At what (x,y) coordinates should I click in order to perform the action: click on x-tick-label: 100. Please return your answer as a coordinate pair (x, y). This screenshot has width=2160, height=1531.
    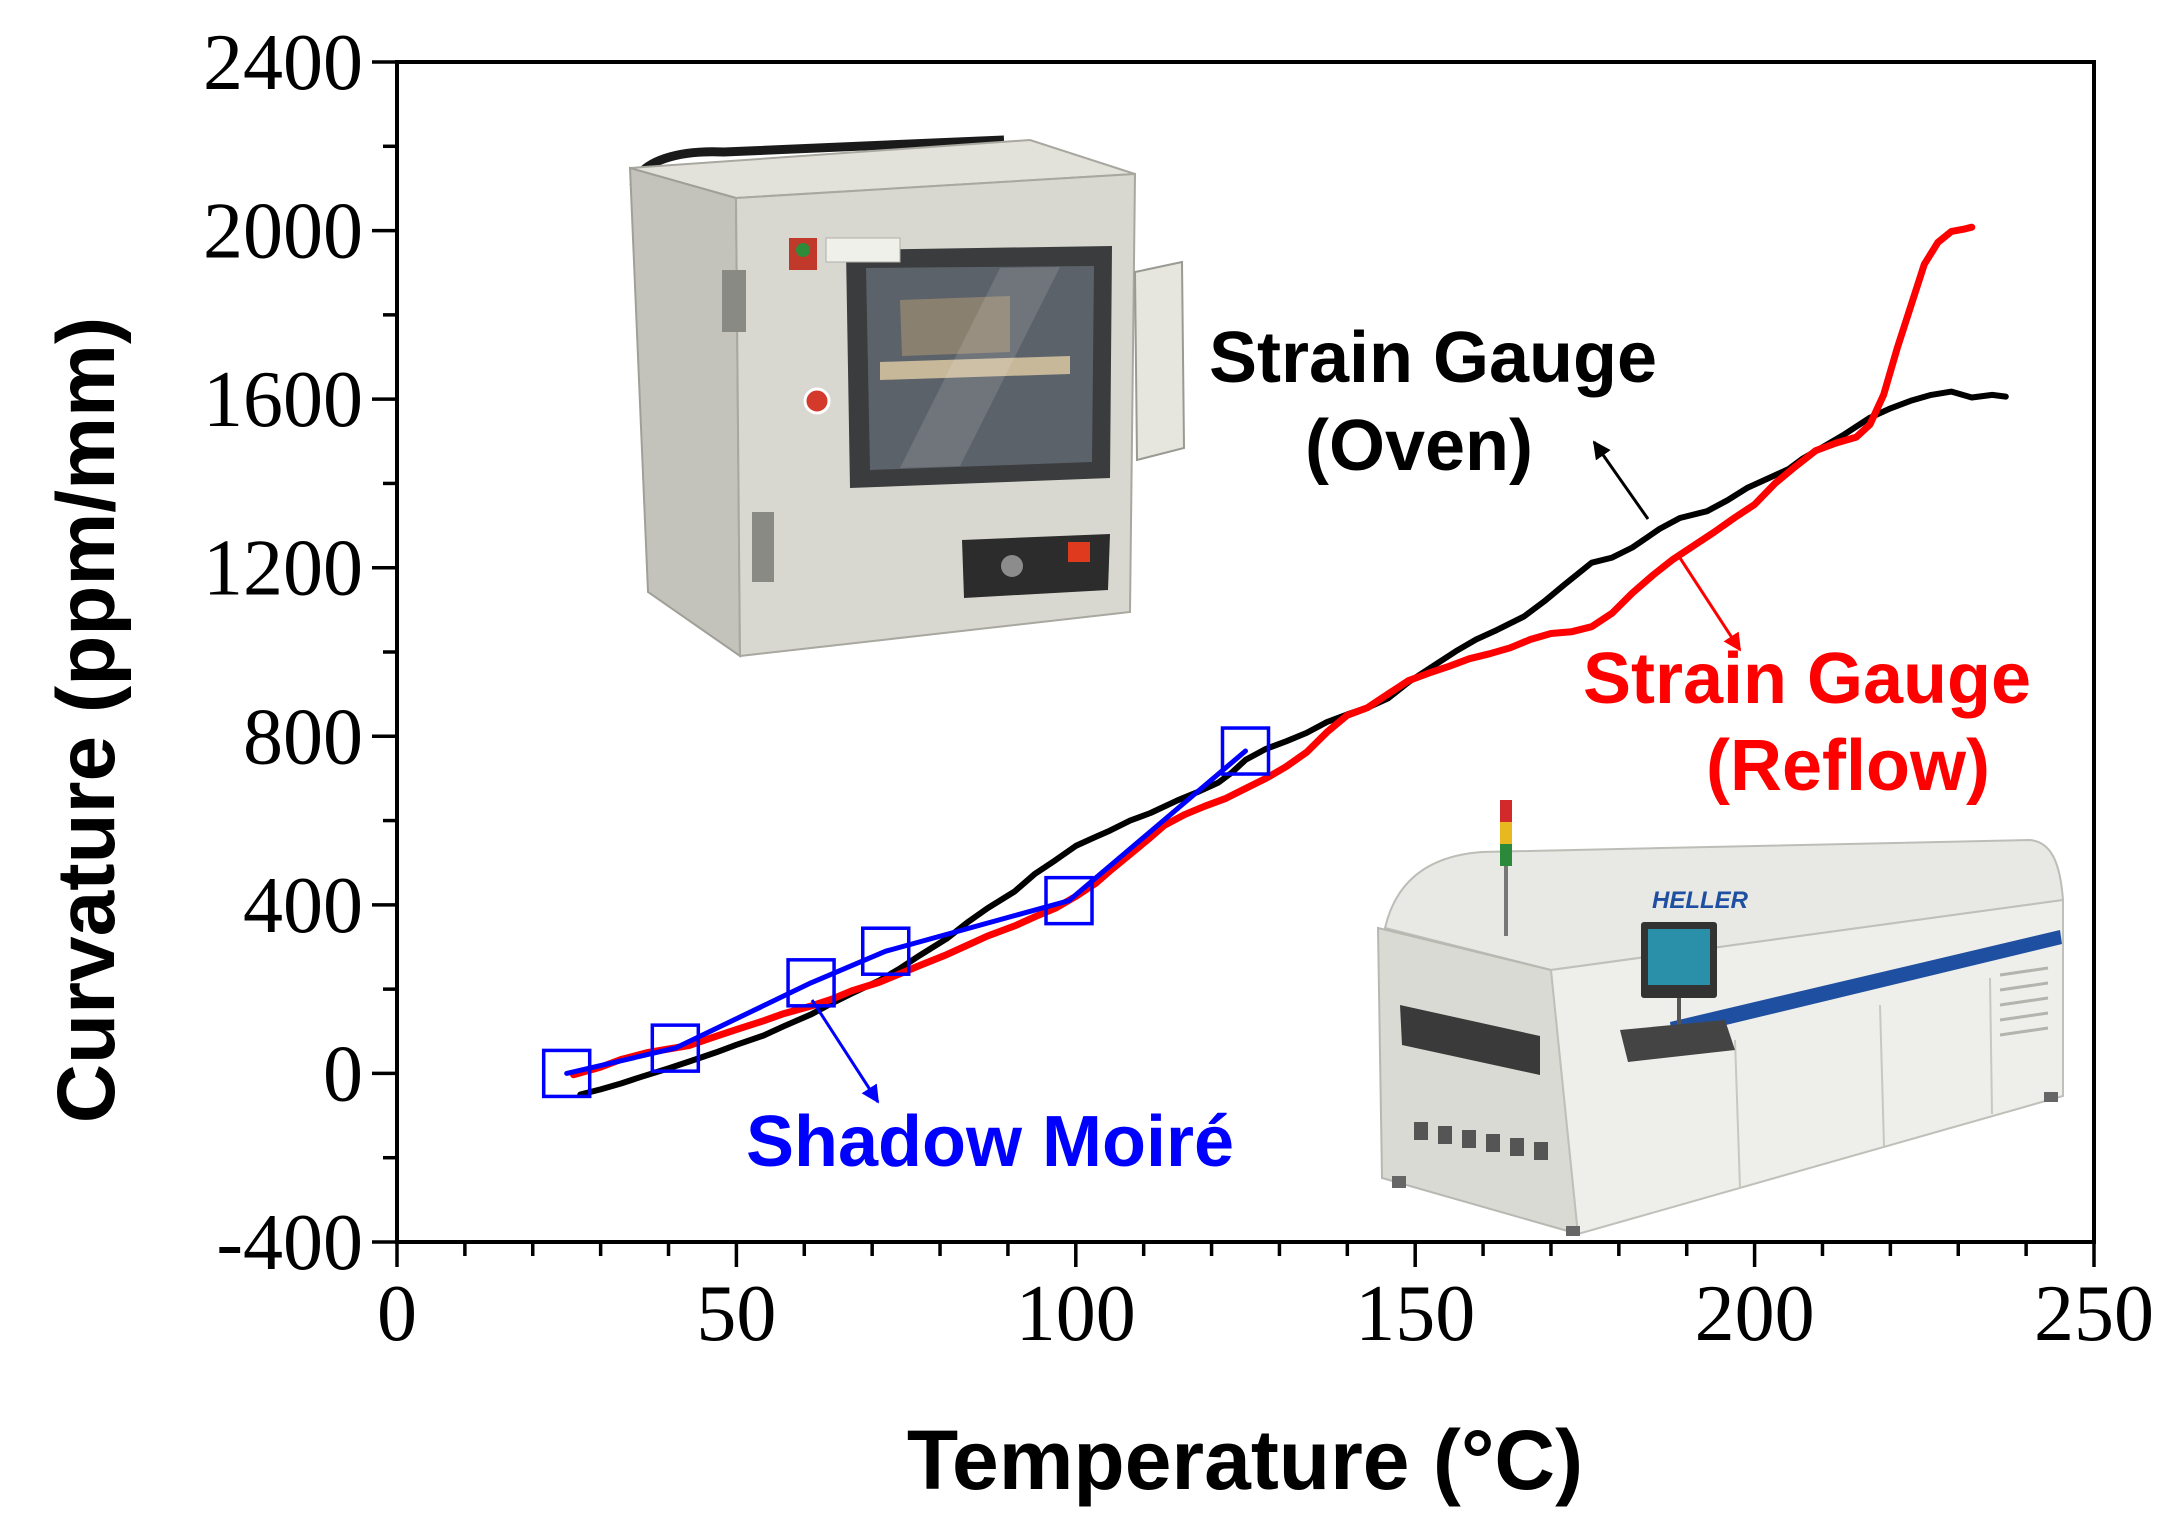
    Looking at the image, I should click on (1076, 1314).